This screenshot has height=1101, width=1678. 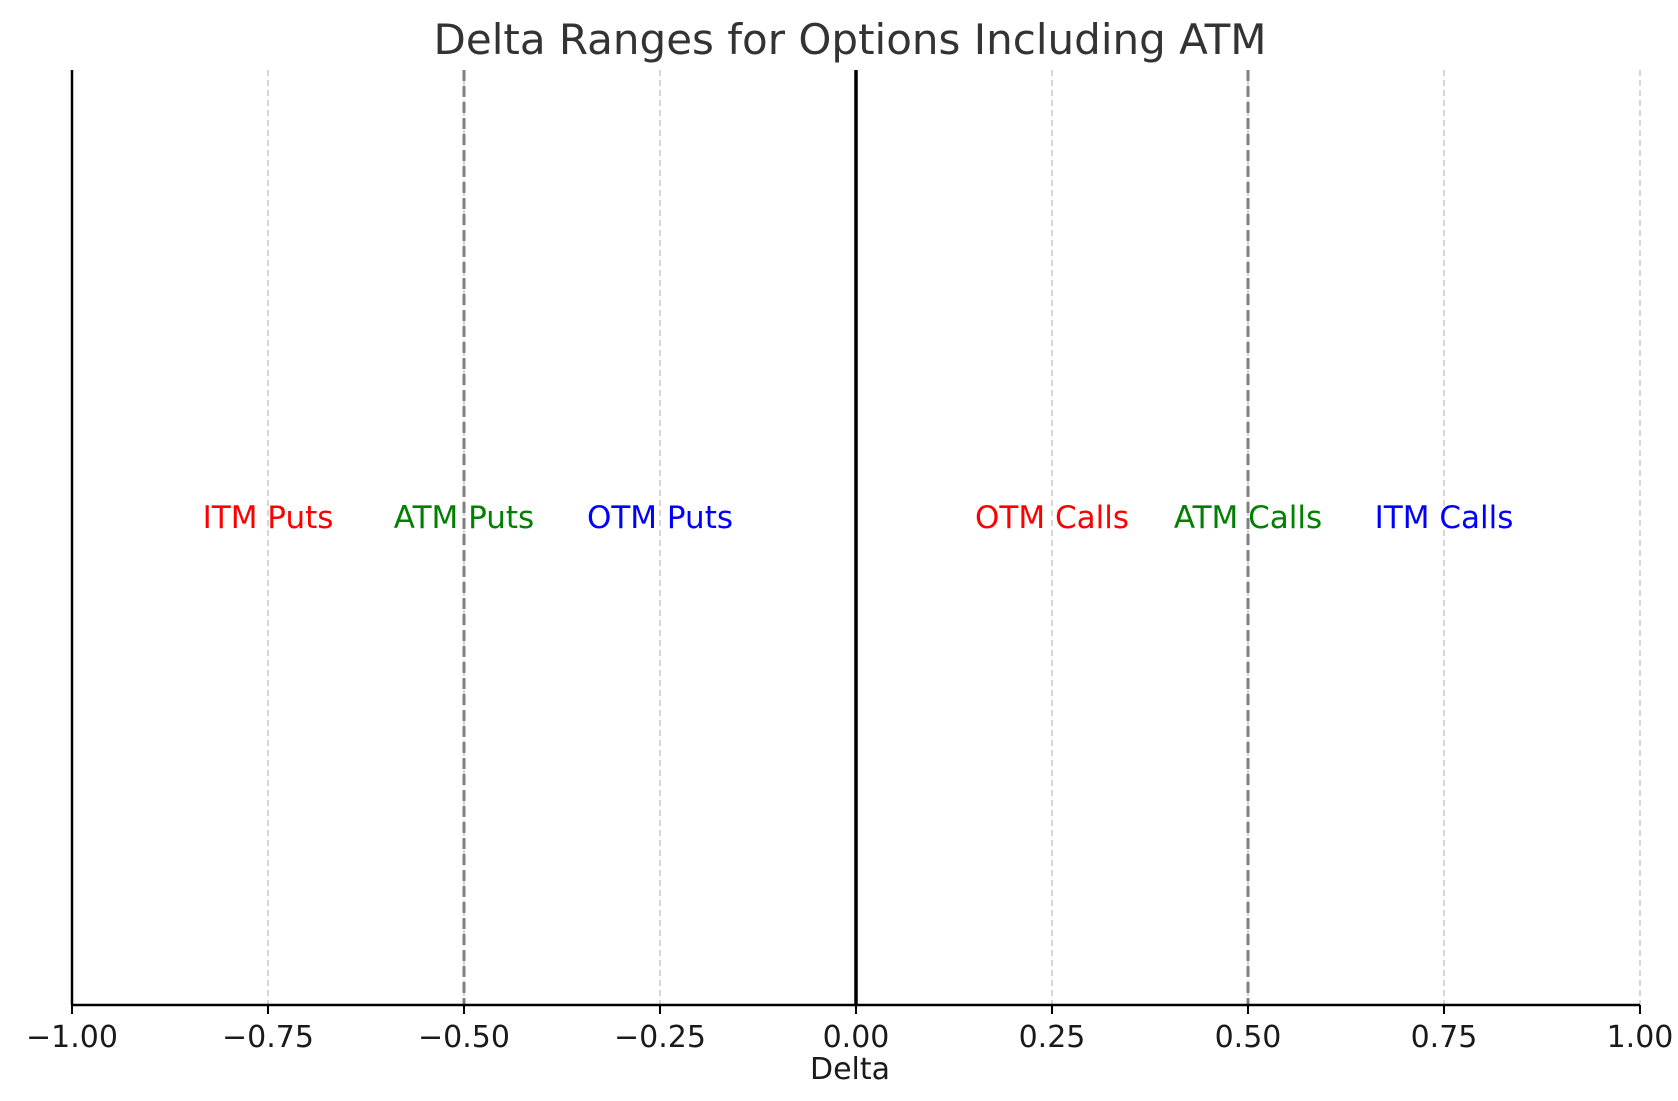 What do you see at coordinates (1052, 518) in the screenshot?
I see `annotation-otm-calls: OTM Calls` at bounding box center [1052, 518].